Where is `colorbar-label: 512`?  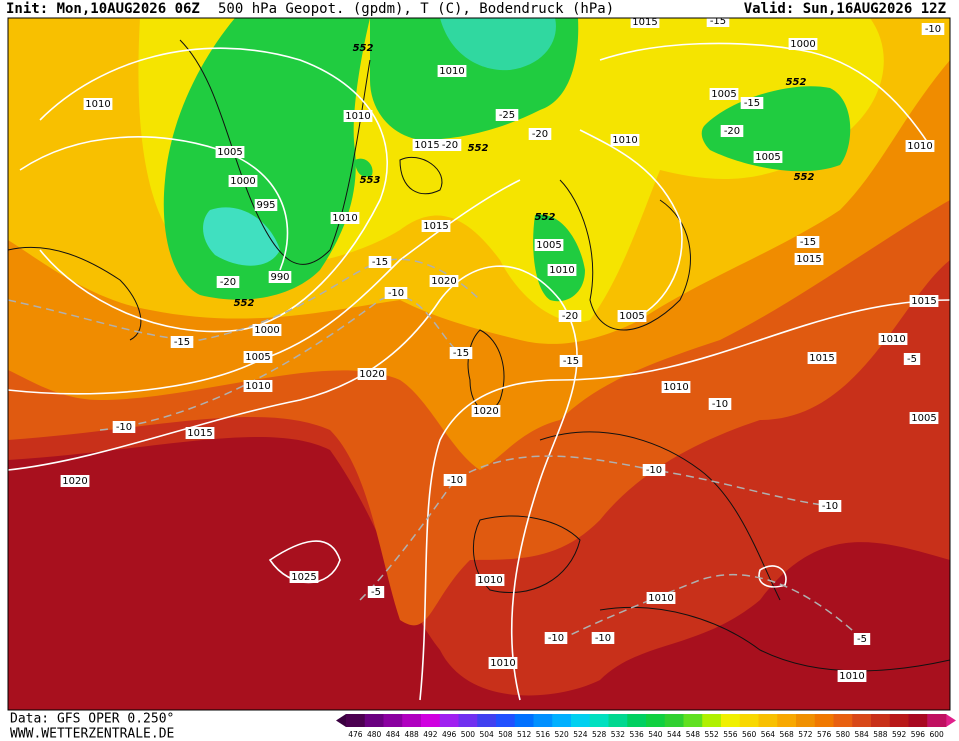 colorbar-label: 512 is located at coordinates (524, 734).